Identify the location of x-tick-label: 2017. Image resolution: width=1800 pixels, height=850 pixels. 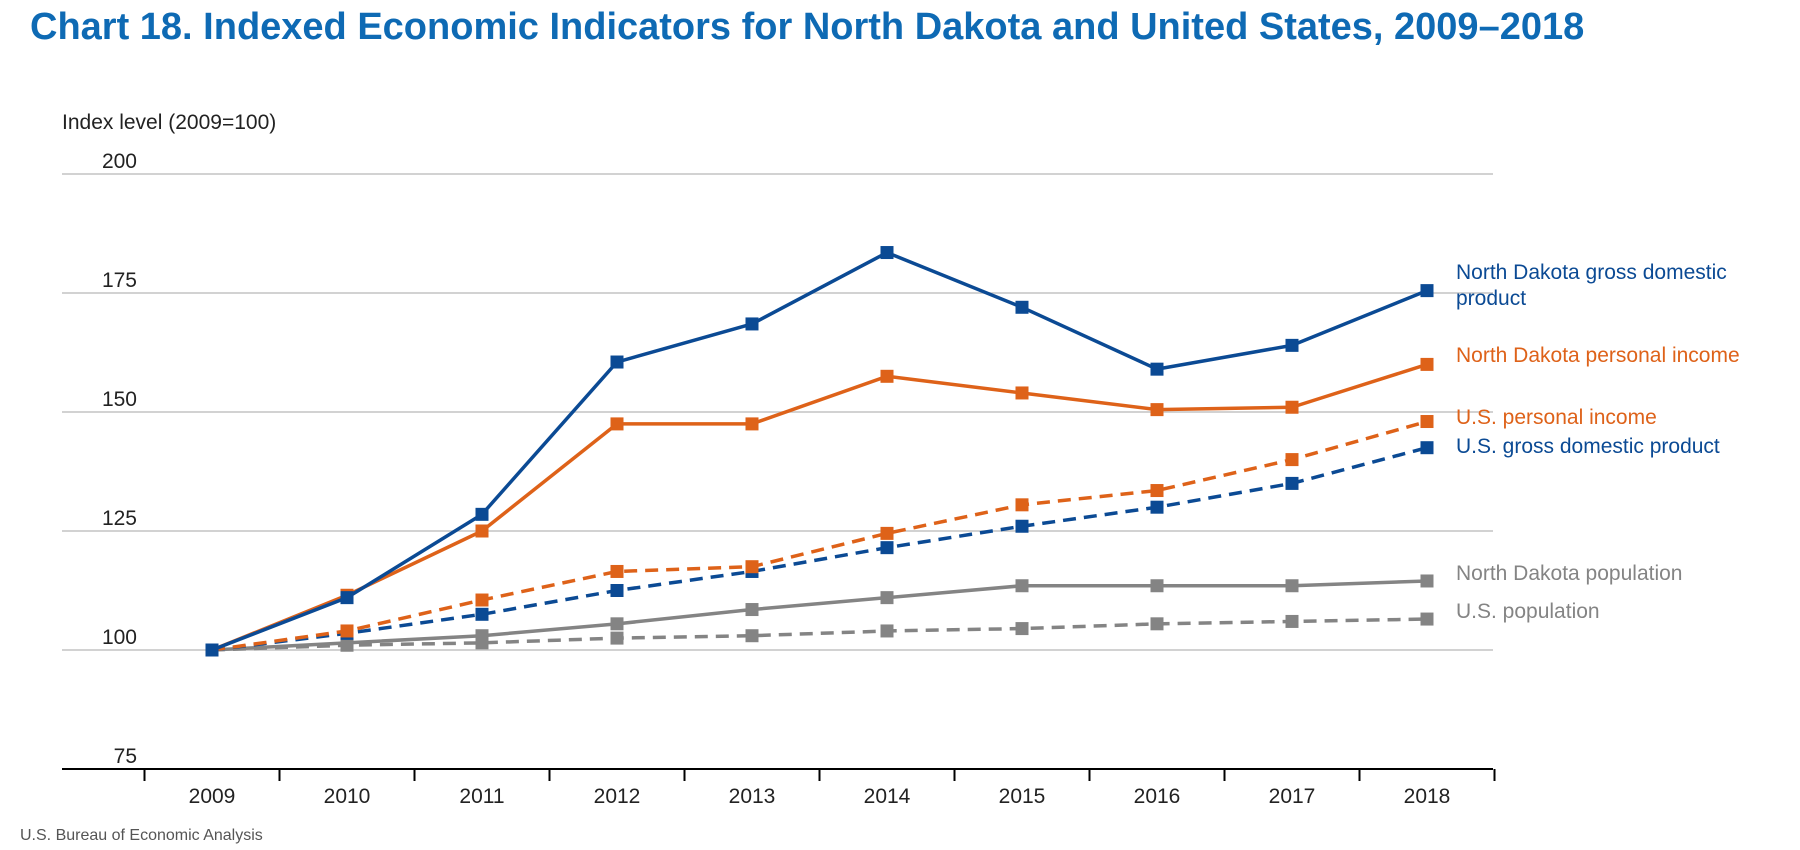
(1292, 796).